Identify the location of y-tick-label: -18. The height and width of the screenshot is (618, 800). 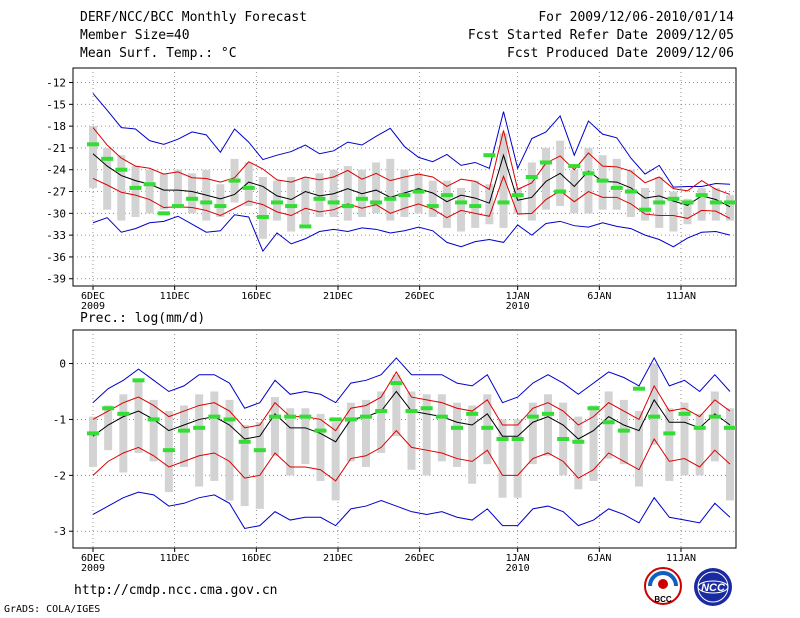
(56, 126).